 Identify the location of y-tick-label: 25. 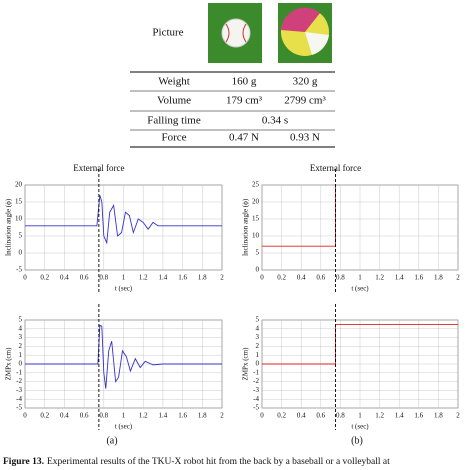
(256, 185).